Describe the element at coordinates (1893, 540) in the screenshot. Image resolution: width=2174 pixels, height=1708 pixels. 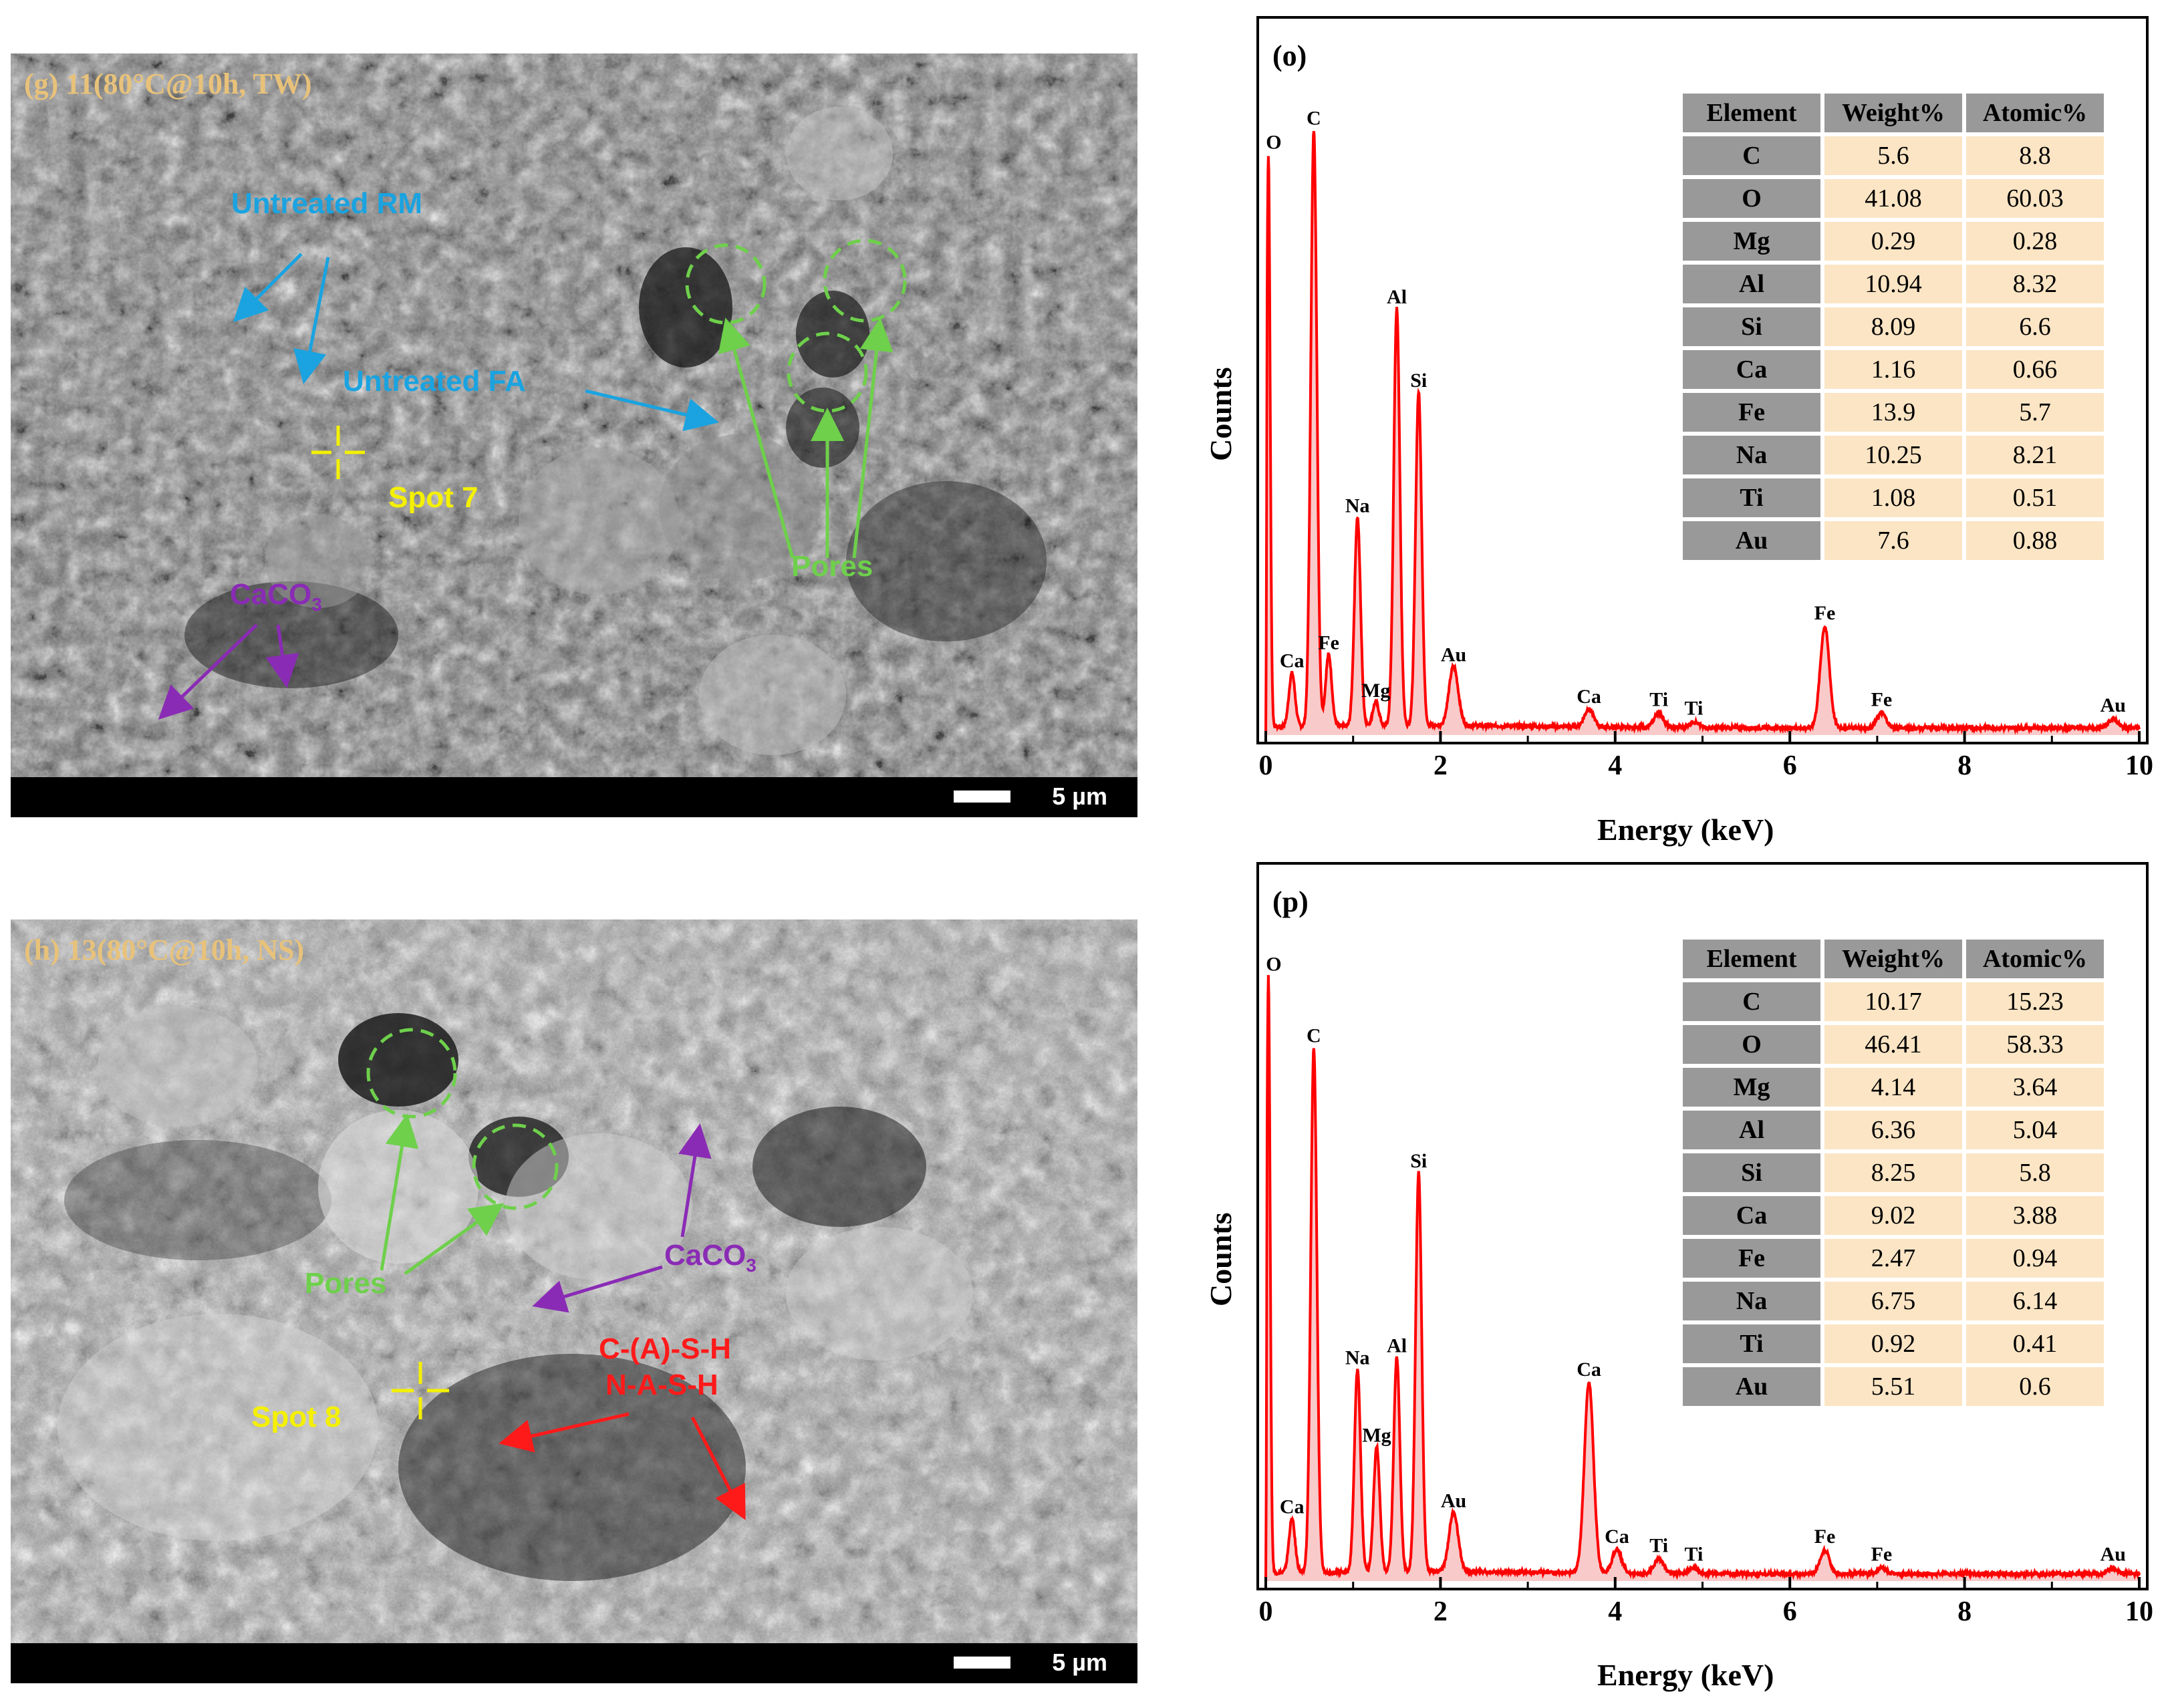
I see `weight-cell: 7.6` at that location.